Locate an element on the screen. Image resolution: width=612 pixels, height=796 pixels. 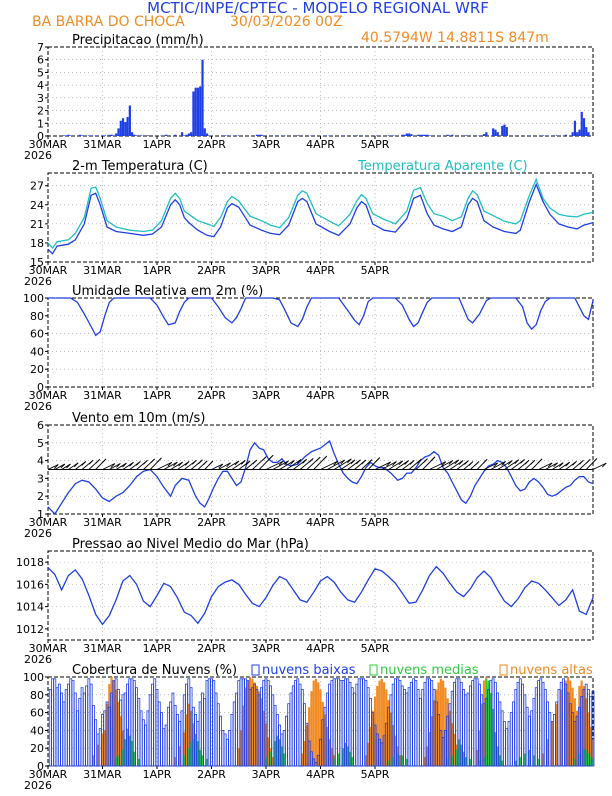
panel-title: Pressao ao Nivel Medio do Mar (hPa) is located at coordinates (190, 544).